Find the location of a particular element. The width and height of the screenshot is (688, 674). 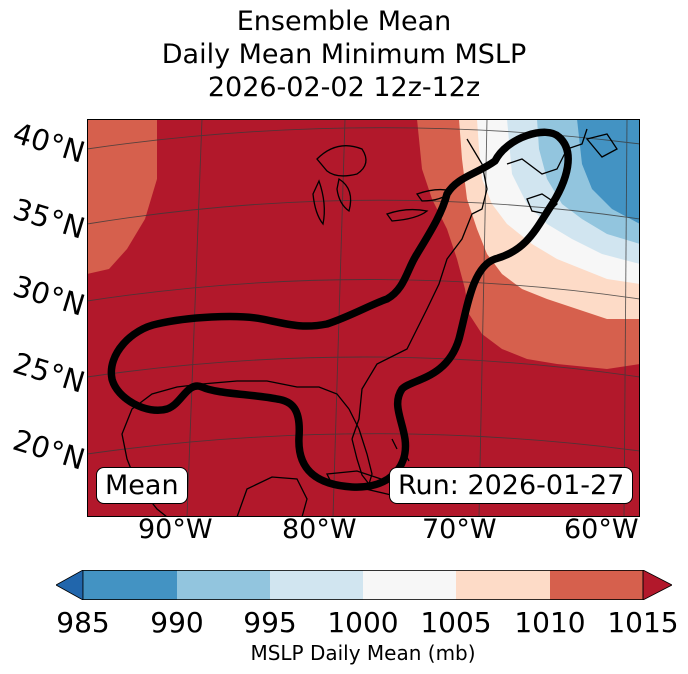

lon-label-90w: 90°W is located at coordinates (175, 529).